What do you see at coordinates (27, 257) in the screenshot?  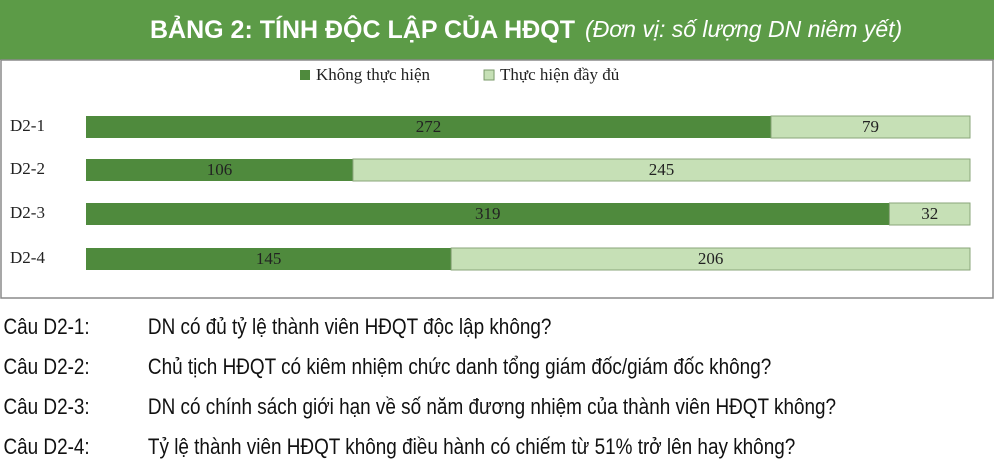 I see `y-tick-label: D2-4` at bounding box center [27, 257].